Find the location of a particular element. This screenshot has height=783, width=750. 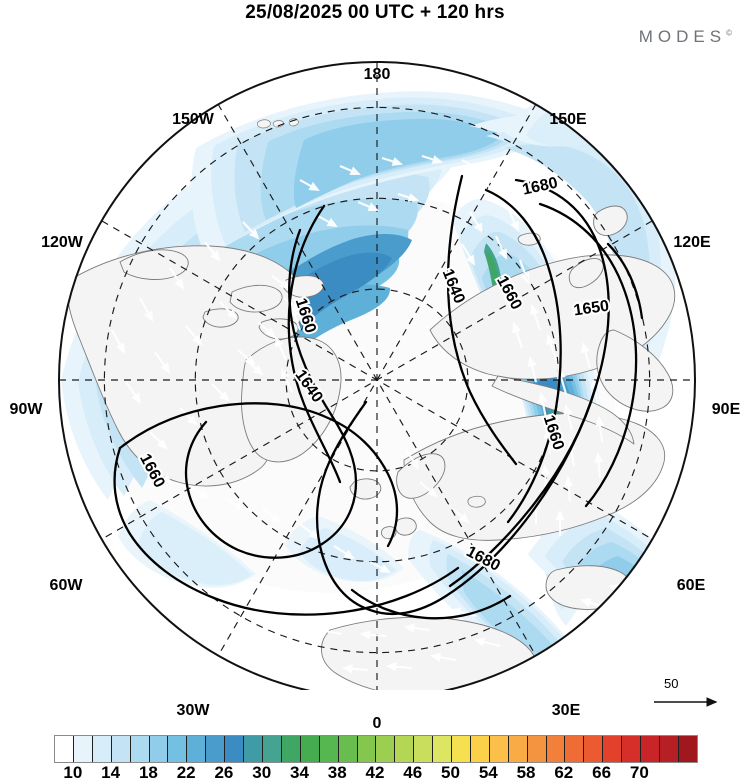

page-title: 25/08/2025 00 UTC + 120 hrs is located at coordinates (375, 12).